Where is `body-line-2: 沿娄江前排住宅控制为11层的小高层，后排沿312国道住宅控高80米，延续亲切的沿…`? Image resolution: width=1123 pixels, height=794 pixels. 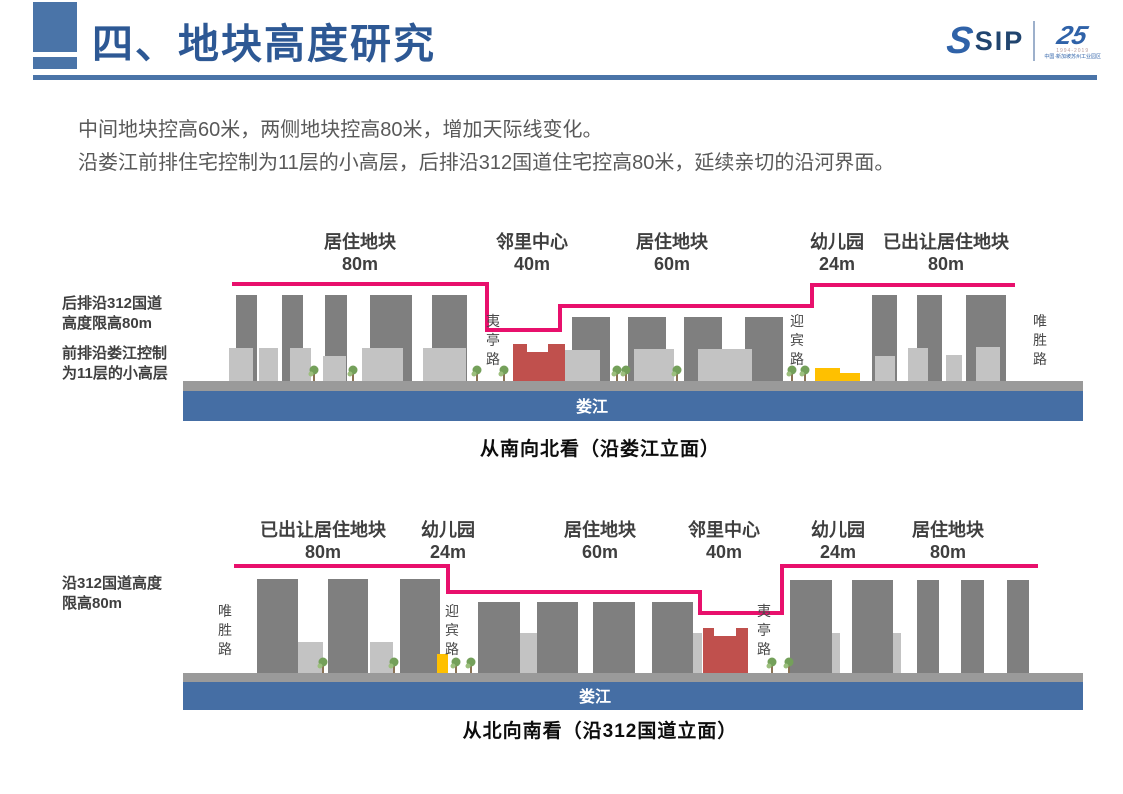
body-line-2: 沿娄江前排住宅控制为11层的小高层，后排沿312国道住宅控高80米，延续亲切的沿… is located at coordinates (486, 163).